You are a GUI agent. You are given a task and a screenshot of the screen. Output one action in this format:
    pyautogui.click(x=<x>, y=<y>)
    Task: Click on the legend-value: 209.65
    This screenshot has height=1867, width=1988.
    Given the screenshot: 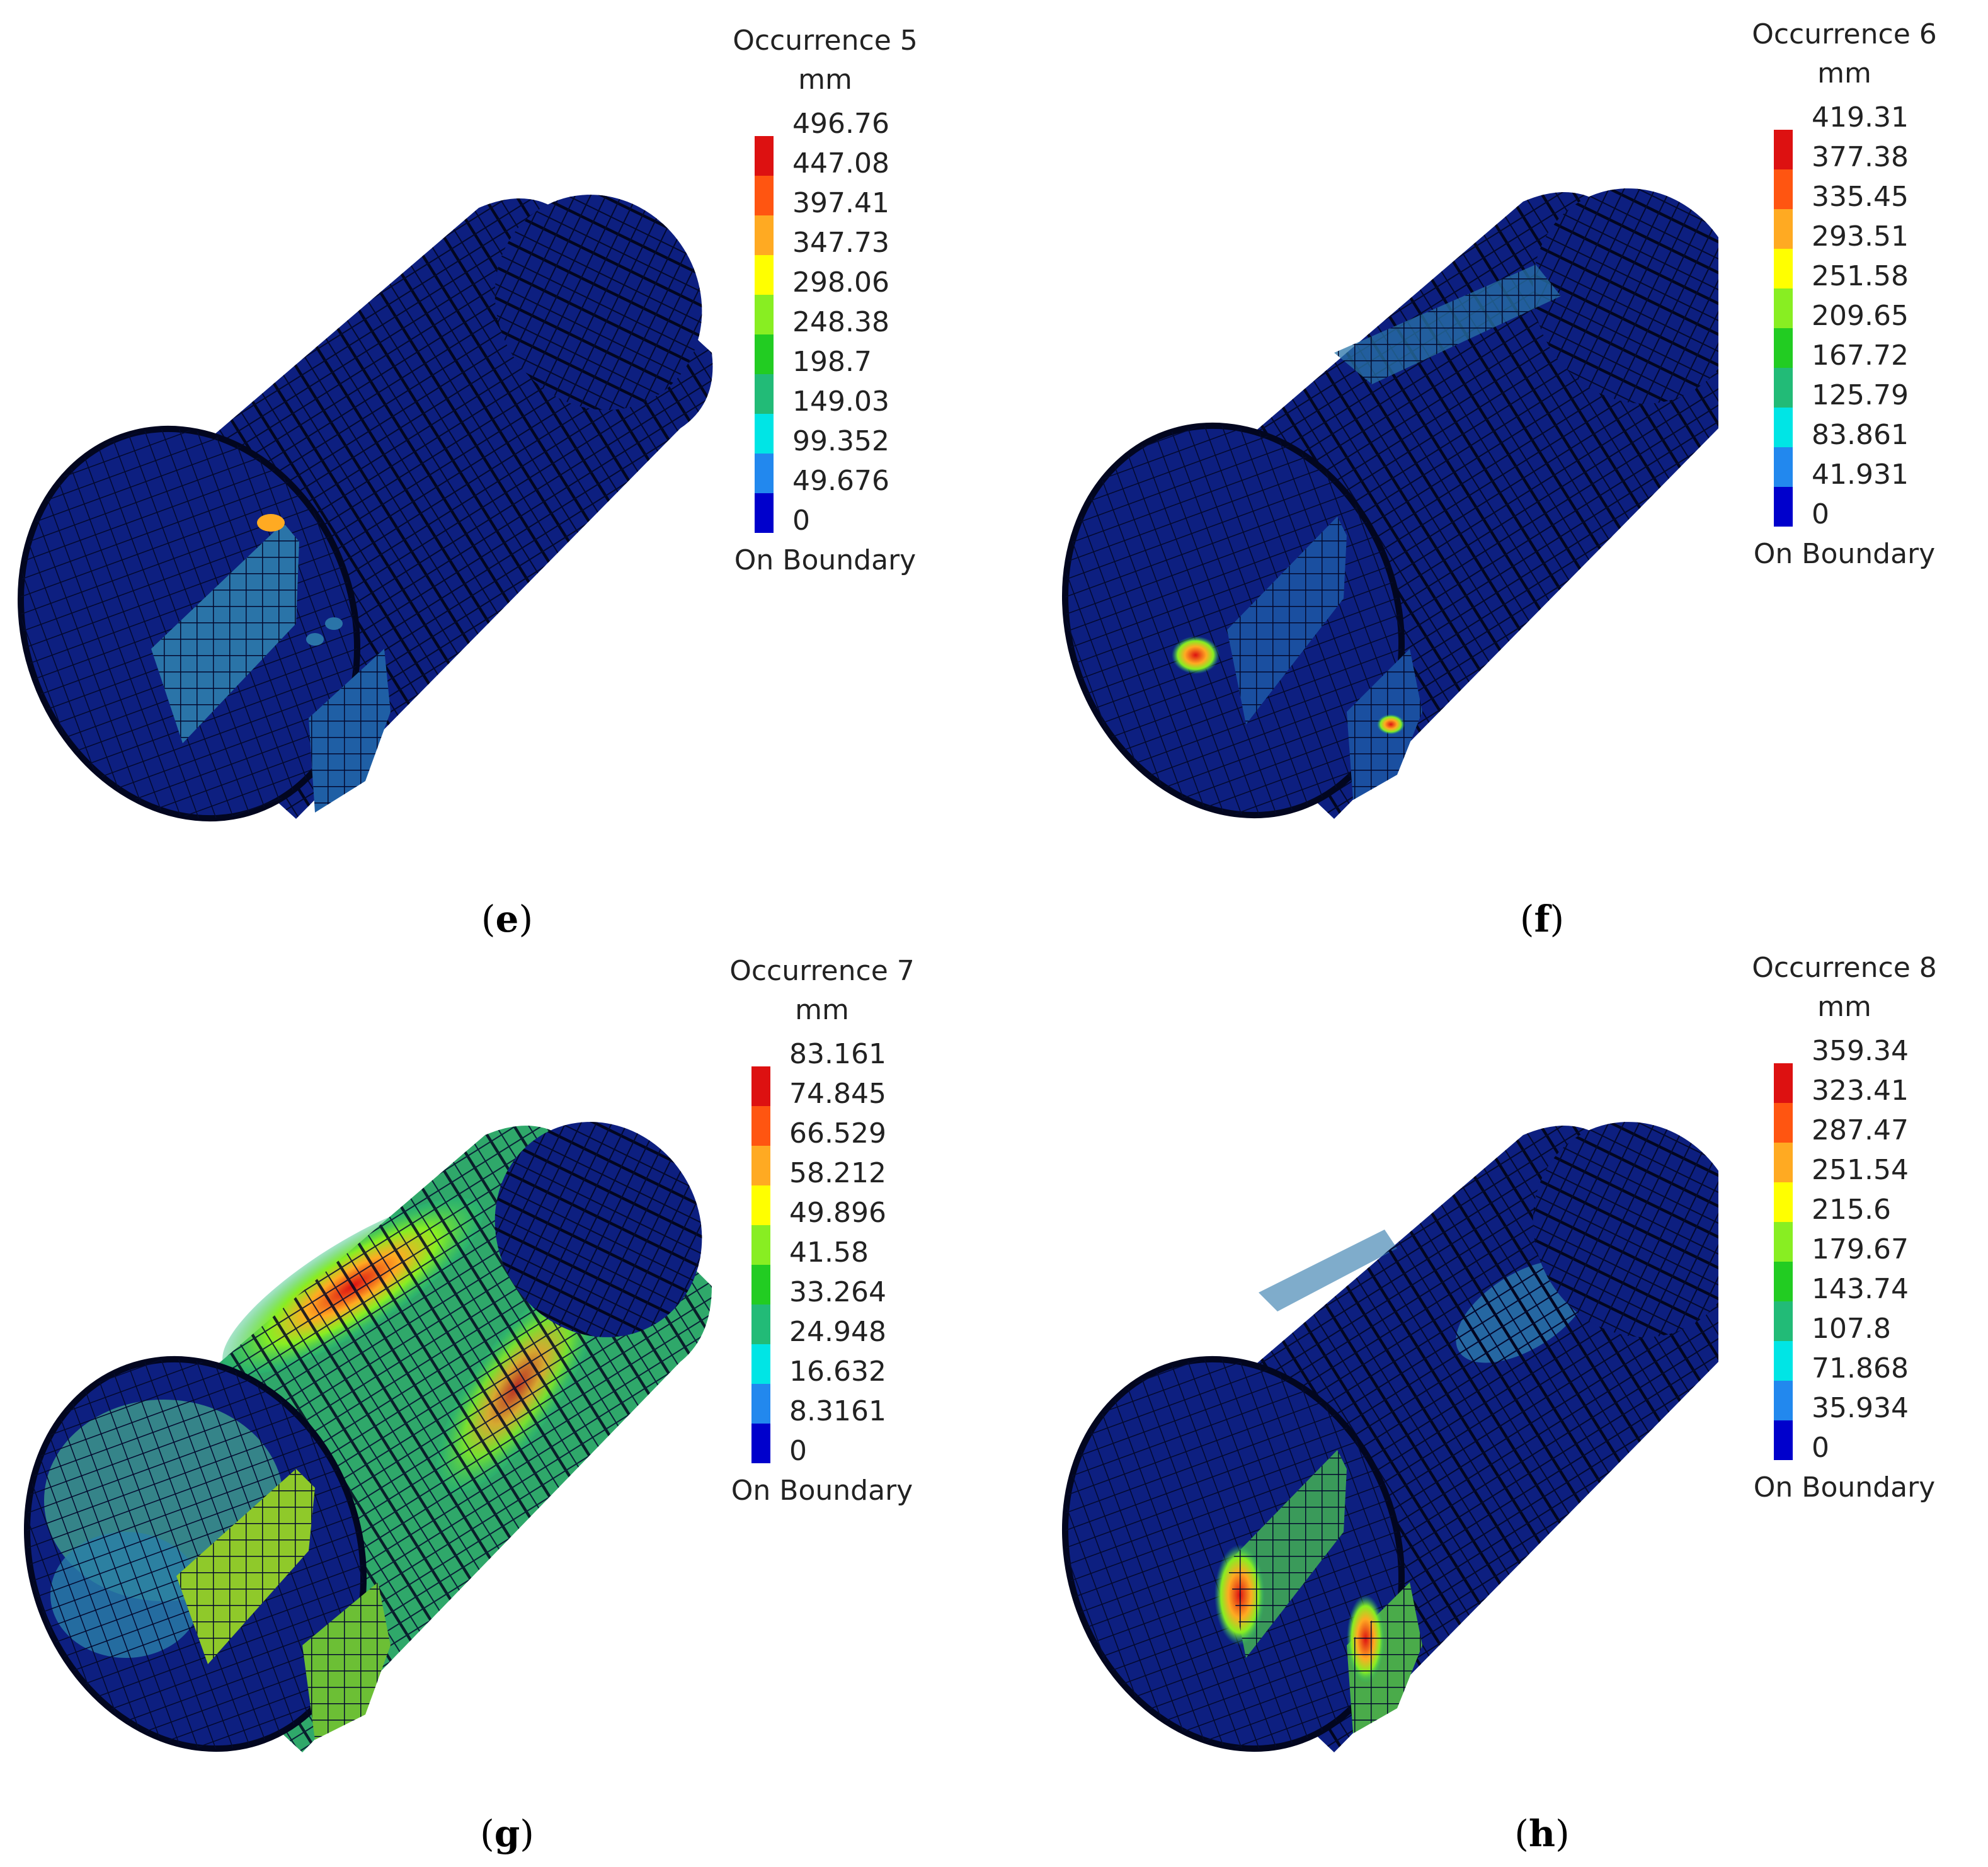 What is the action you would take?
    pyautogui.click(x=1860, y=316)
    